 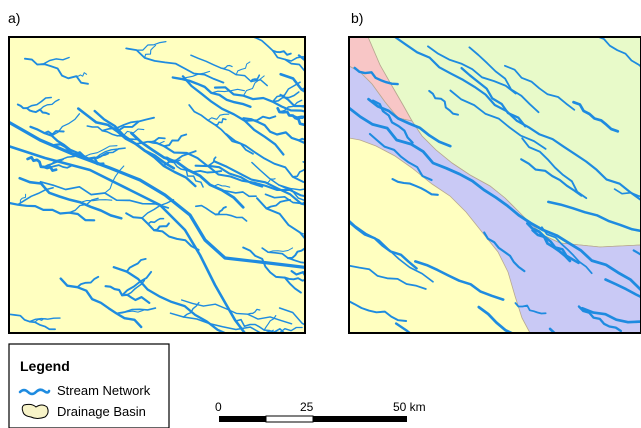 I want to click on basin-polygon-icon, so click(x=35, y=411).